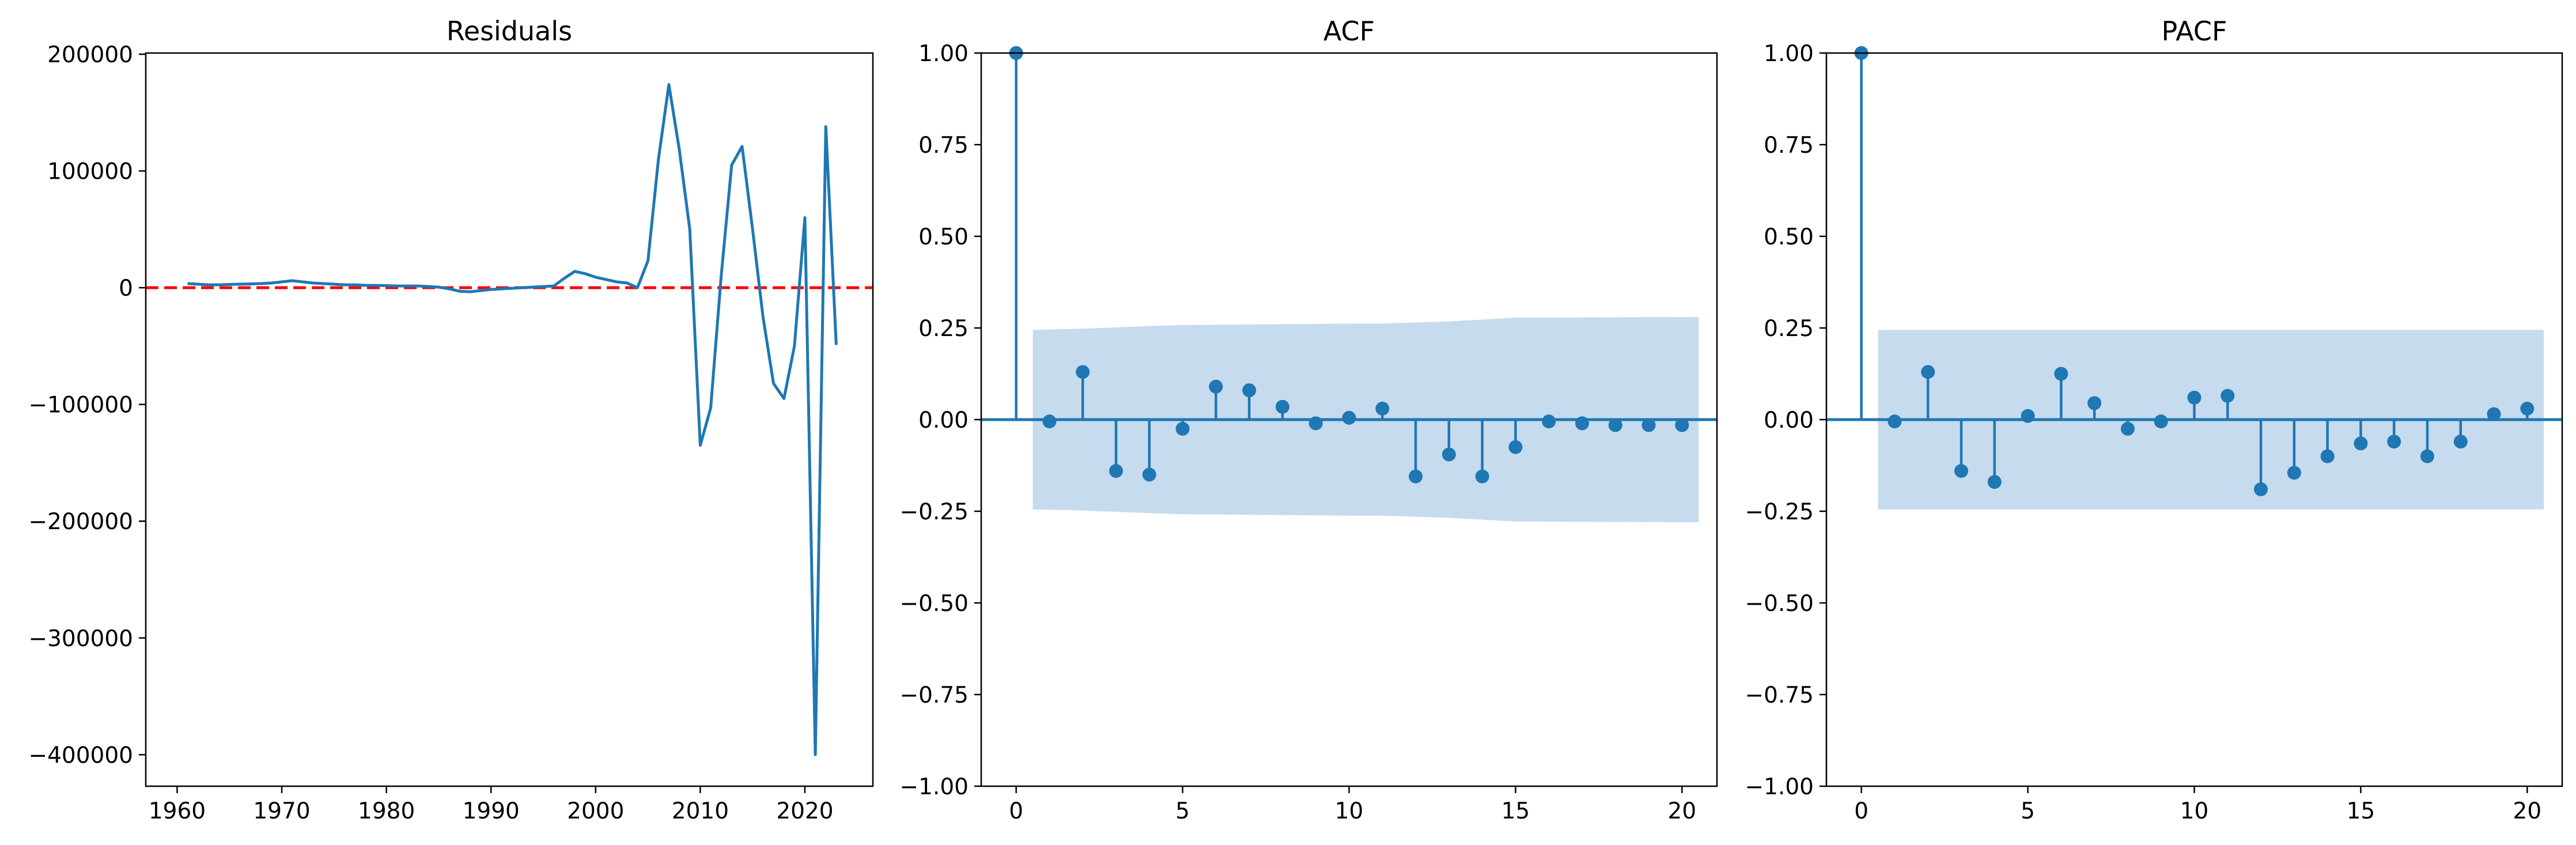 Image resolution: width=2576 pixels, height=845 pixels. Describe the element at coordinates (80, 522) in the screenshot. I see `y-tick-label: −200000` at that location.